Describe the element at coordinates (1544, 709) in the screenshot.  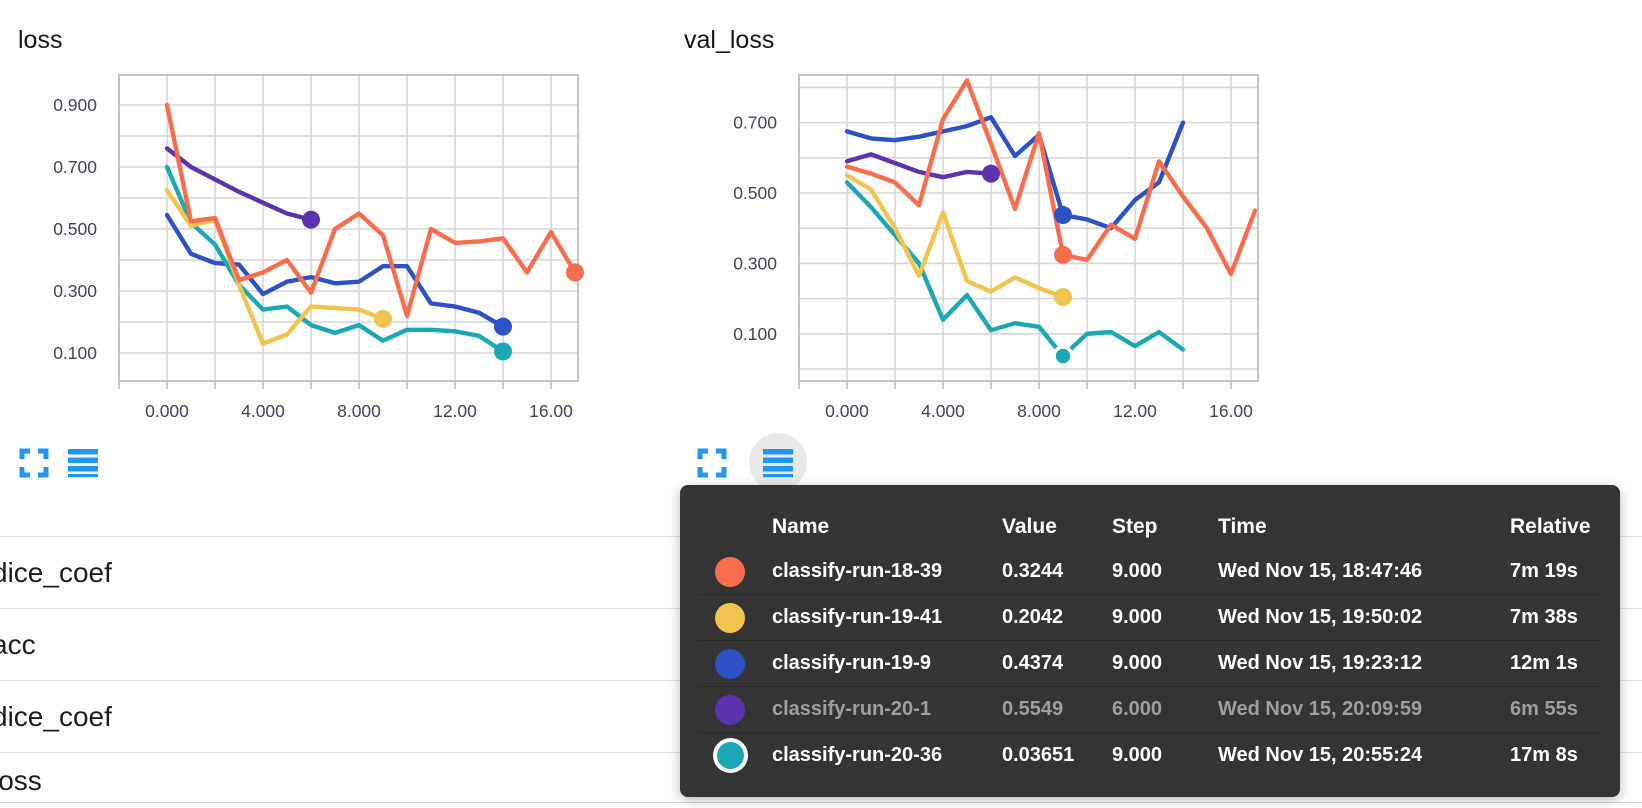
I see `run-relative: 6m 55s` at that location.